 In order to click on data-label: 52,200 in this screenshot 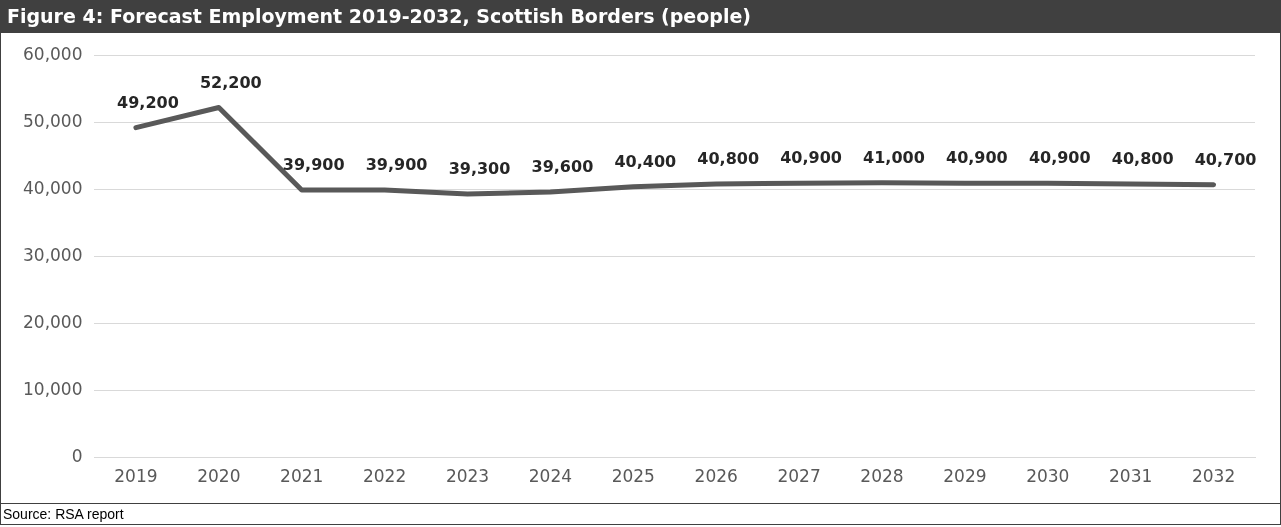, I will do `click(230, 82)`.